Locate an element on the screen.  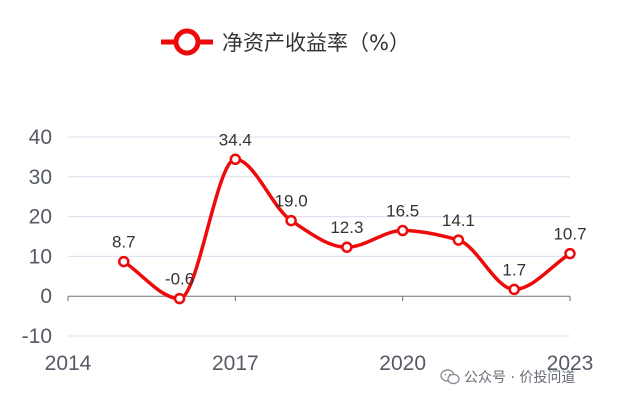
data-label: 19.0 is located at coordinates (291, 201).